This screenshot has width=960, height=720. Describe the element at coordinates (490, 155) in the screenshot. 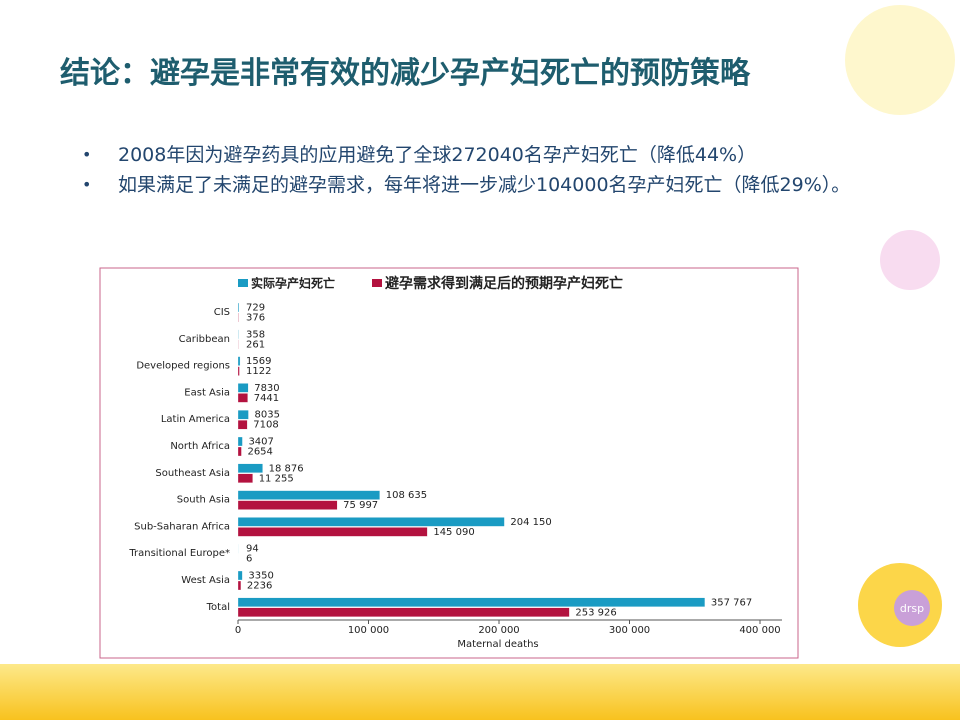

I see `bullet: 2008年因为避孕药具的应用避免了全球272040名孕产妇死亡（降低44%）` at that location.